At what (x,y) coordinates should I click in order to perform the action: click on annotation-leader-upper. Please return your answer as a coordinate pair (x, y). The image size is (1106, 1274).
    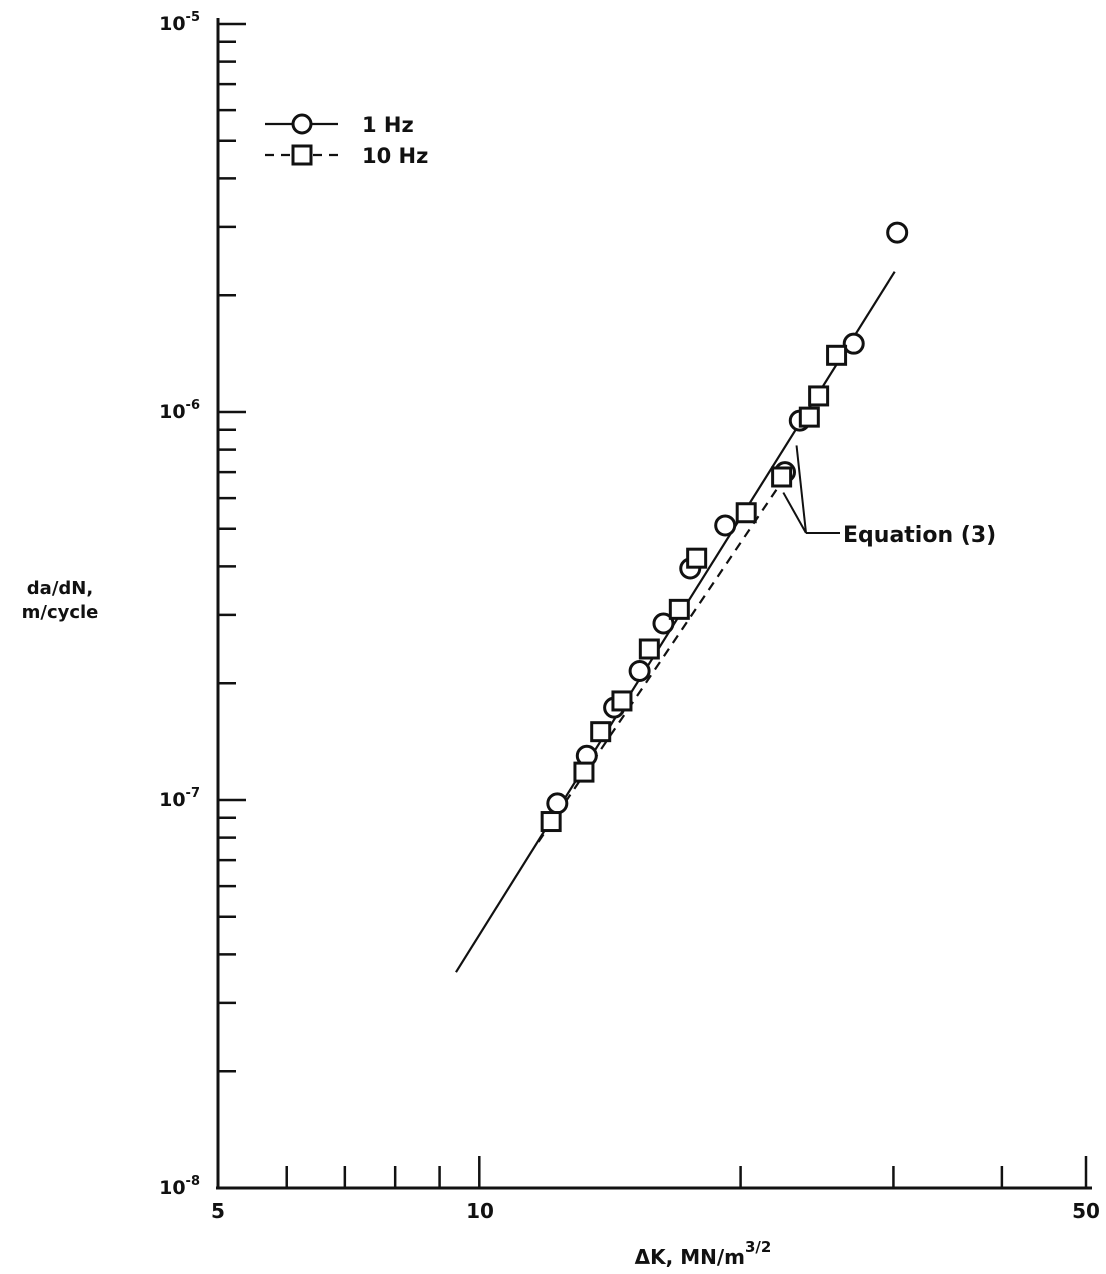
    Looking at the image, I should click on (801, 489).